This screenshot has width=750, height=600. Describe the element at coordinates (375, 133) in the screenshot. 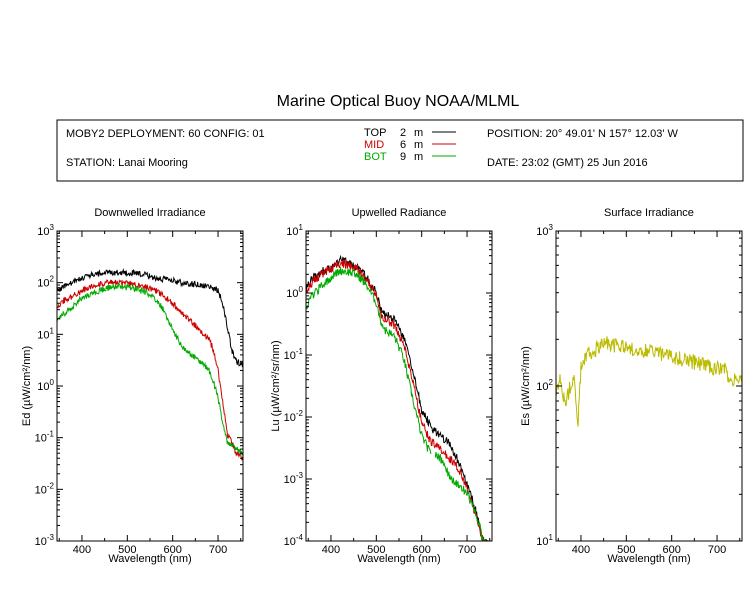

I see `legend-top-name: TOP` at that location.